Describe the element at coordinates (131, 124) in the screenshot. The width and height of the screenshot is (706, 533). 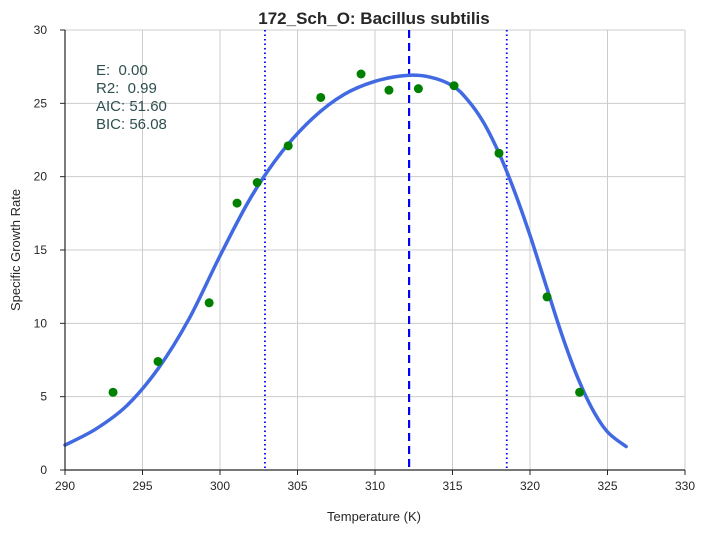
I see `stat-line: BIC: 56.08` at that location.